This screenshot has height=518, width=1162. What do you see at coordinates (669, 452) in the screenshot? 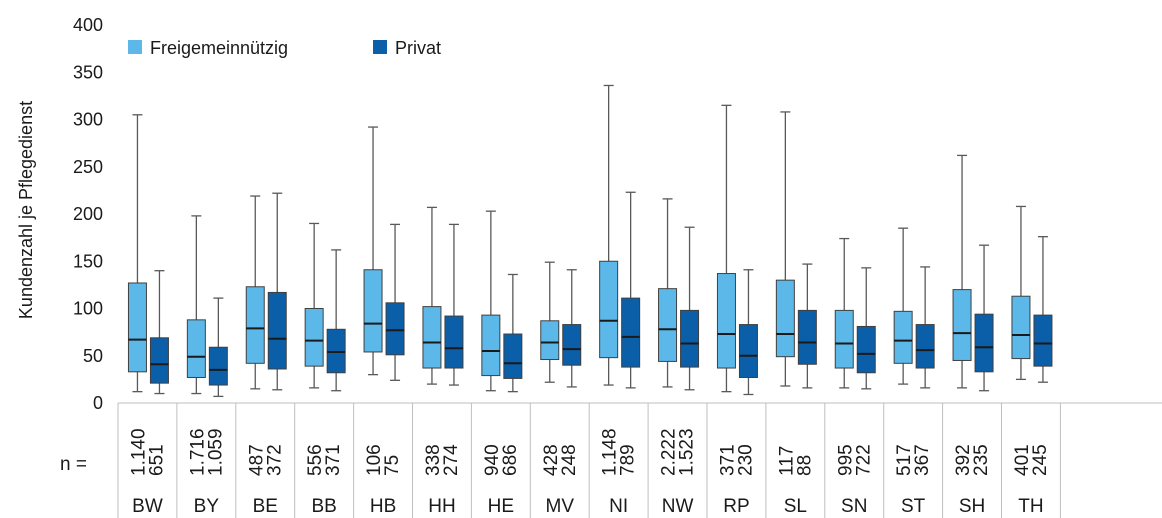
I see `n-value: 2.222` at bounding box center [669, 452].